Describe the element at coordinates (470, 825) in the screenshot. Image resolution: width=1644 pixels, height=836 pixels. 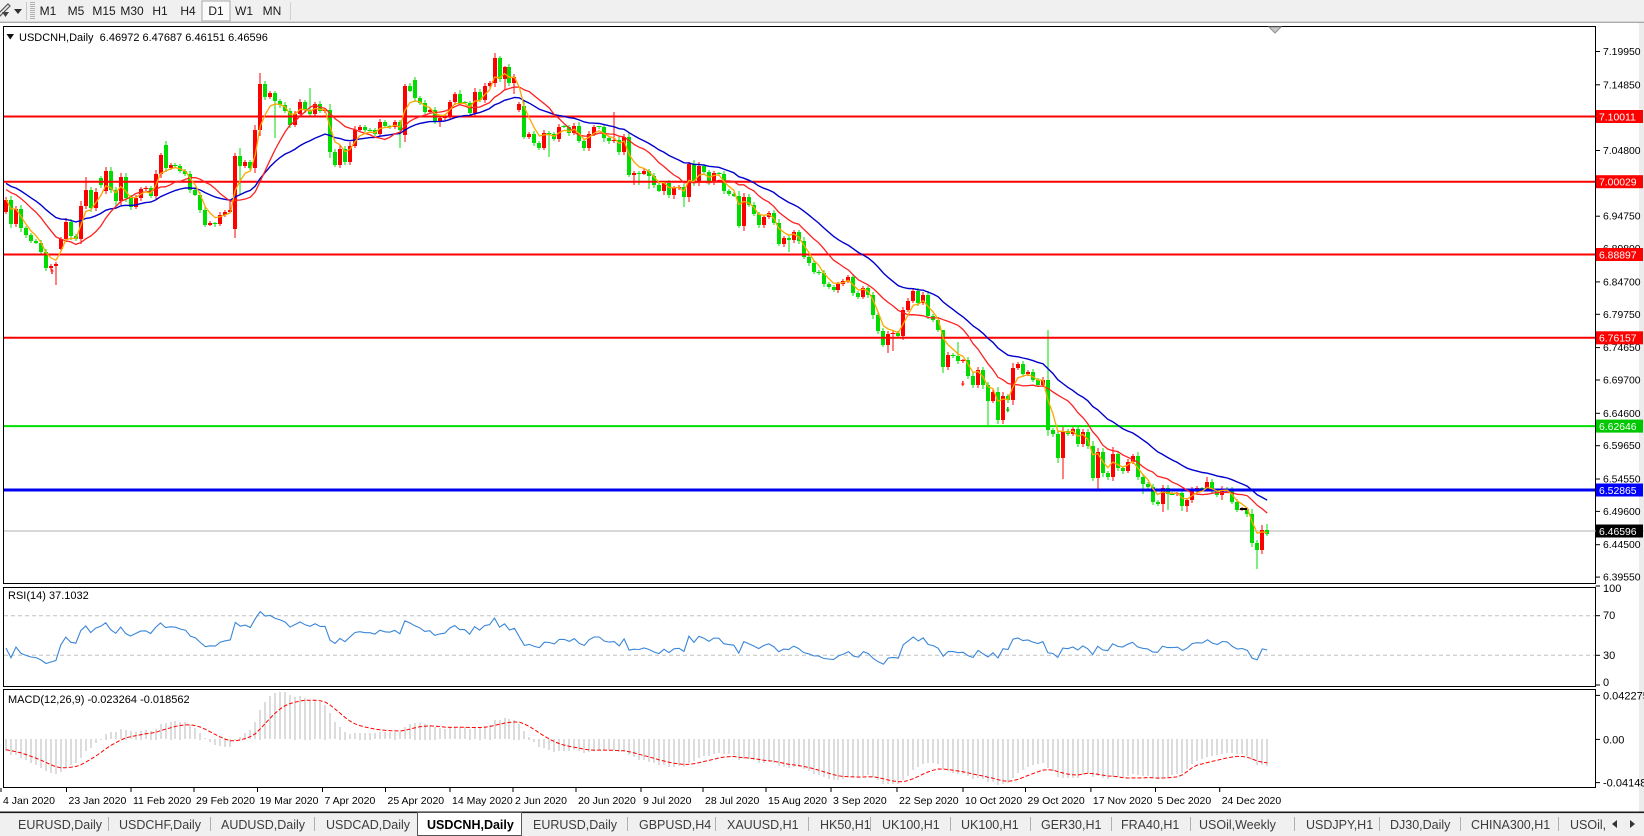
I see `svg-text: USDCNH,Daily` at that location.